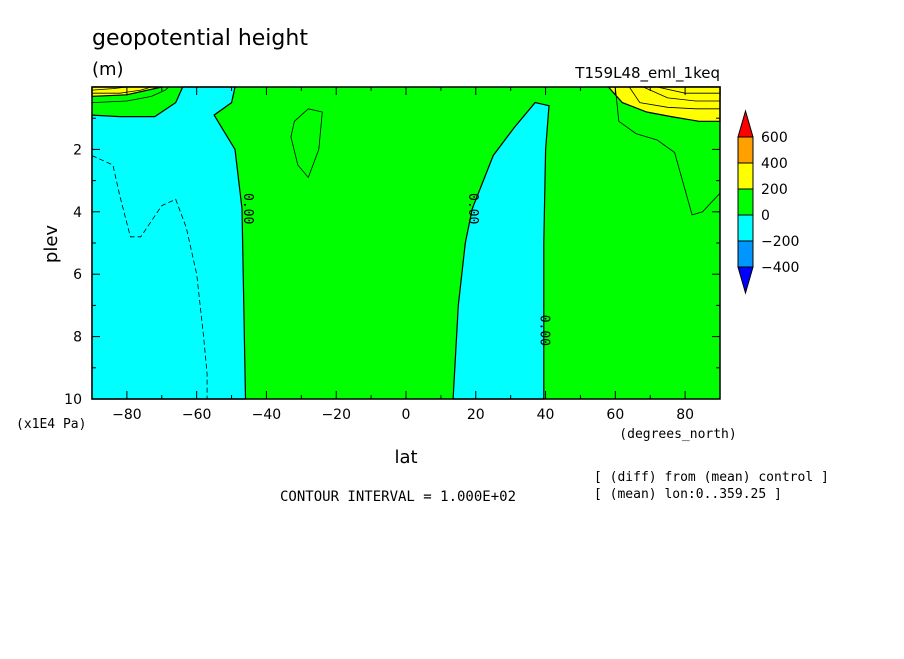 The width and height of the screenshot is (904, 659). Describe the element at coordinates (73, 400) in the screenshot. I see `y-tick-label: 10` at that location.